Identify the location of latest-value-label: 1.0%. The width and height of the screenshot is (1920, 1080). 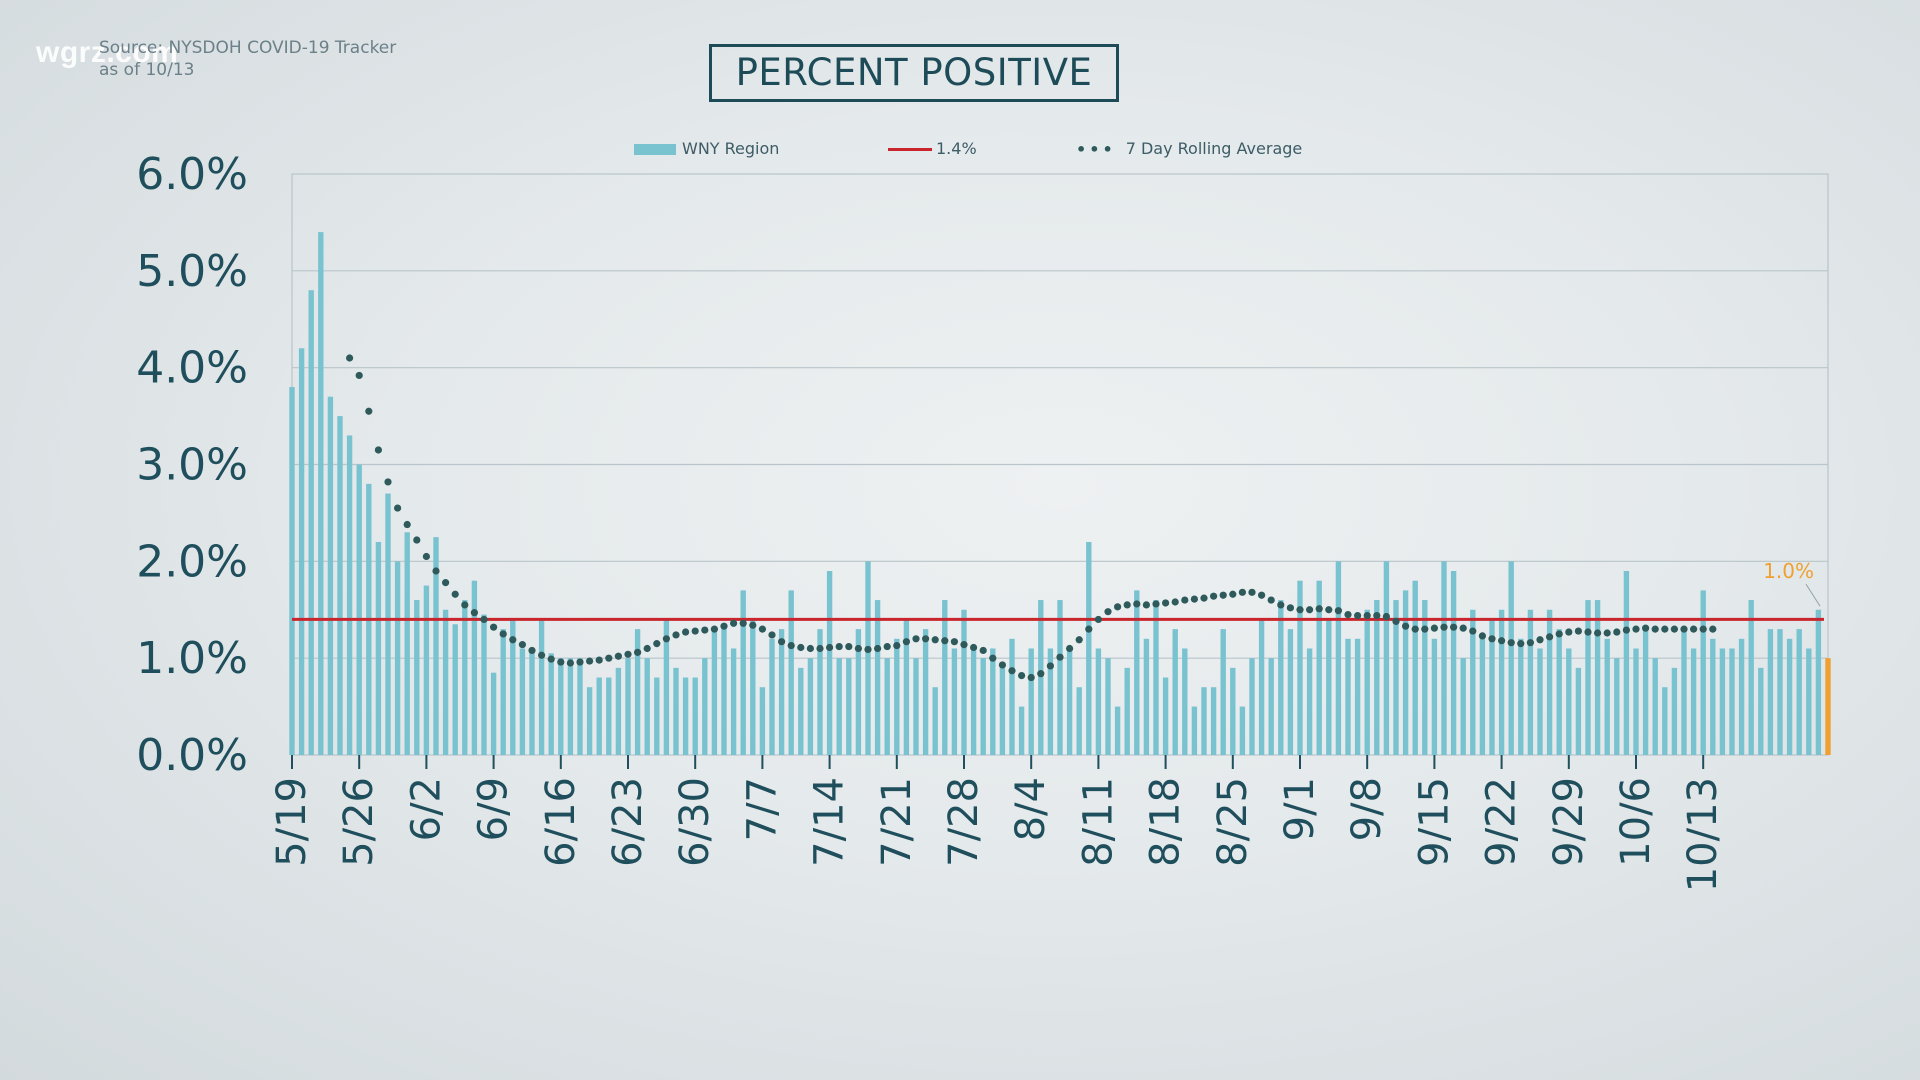
(1788, 571).